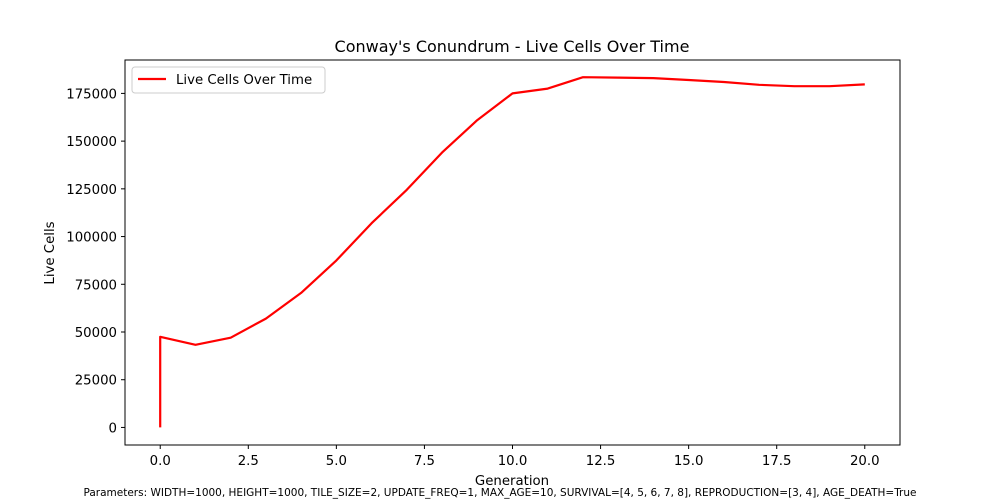 The height and width of the screenshot is (500, 1000). Describe the element at coordinates (50, 252) in the screenshot. I see `y-axis-title: Live Cells` at that location.